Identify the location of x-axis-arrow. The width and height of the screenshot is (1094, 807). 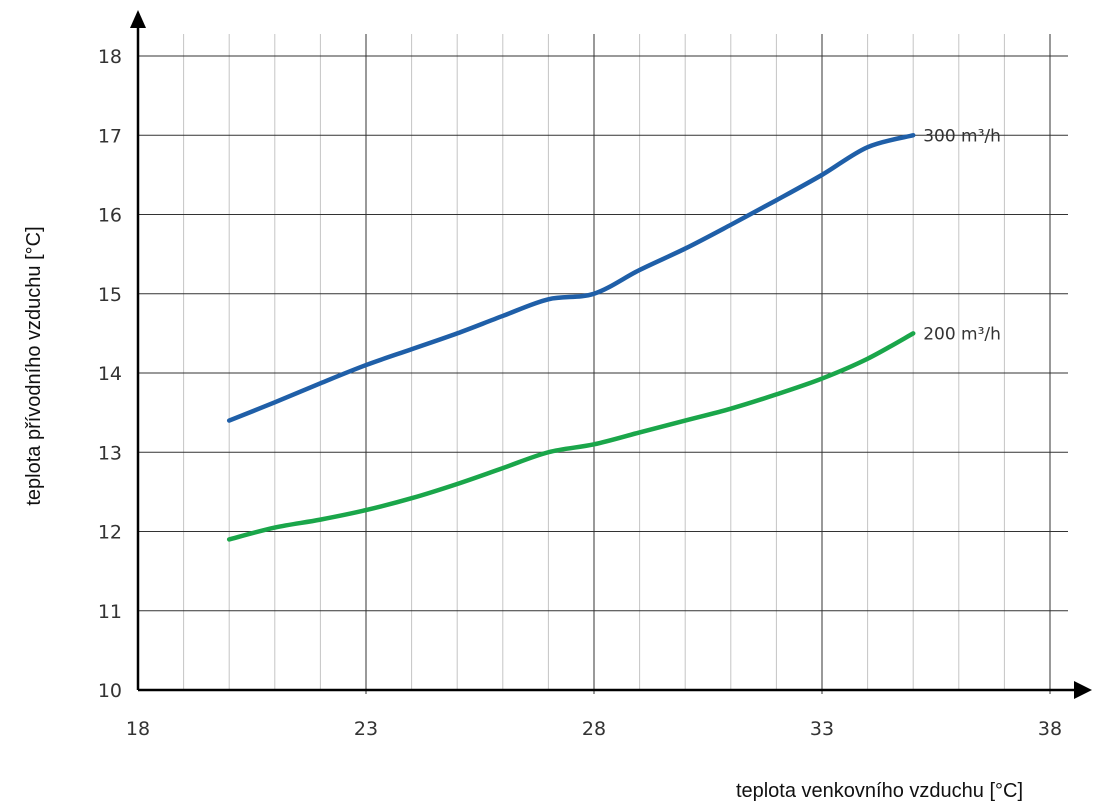
(1083, 690).